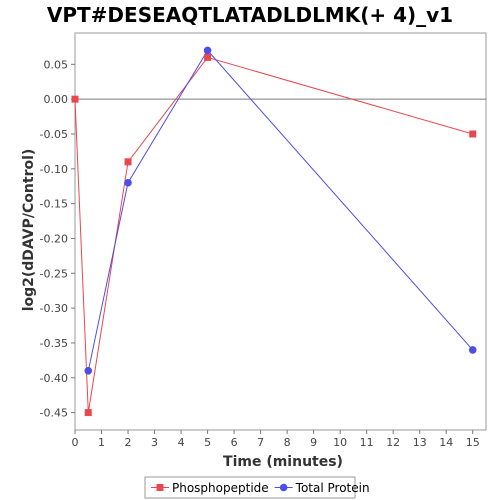 The height and width of the screenshot is (500, 500). Describe the element at coordinates (54, 413) in the screenshot. I see `y-tick-label: -0.45` at that location.